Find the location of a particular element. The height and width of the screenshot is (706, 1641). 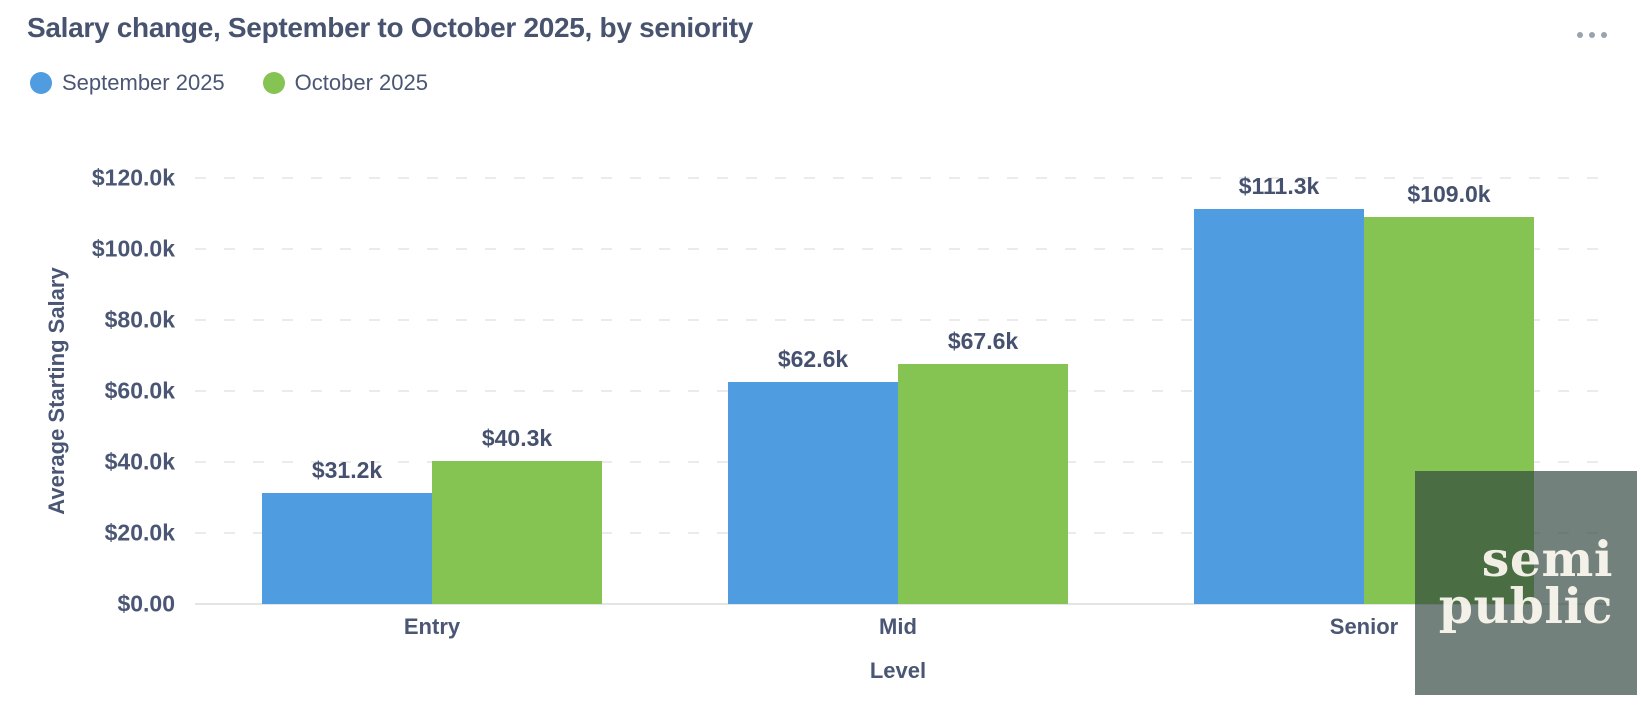

y-axis-title: Average Starting Salary is located at coordinates (56, 391).